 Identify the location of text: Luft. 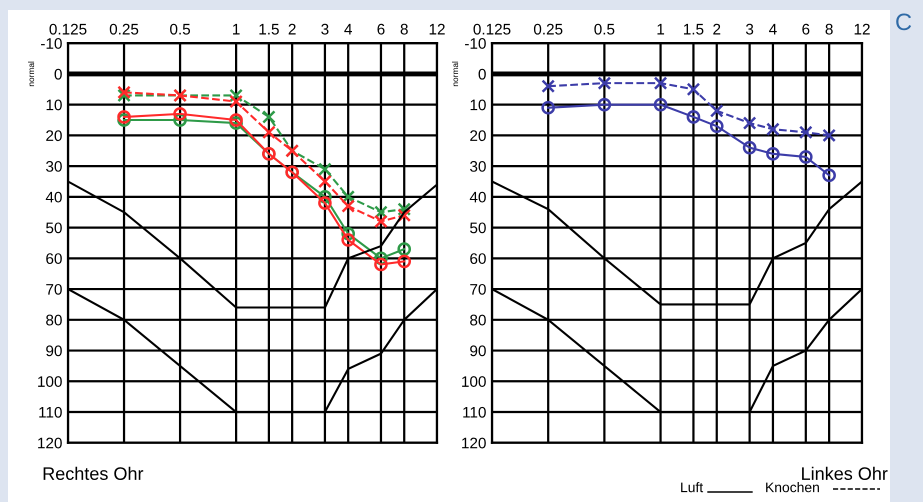
(692, 487).